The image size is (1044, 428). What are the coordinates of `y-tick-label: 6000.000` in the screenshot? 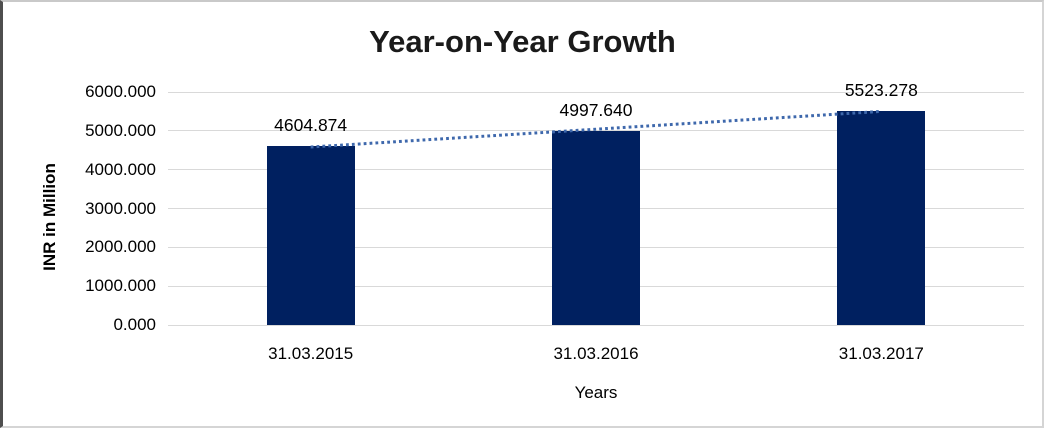 It's located at (120, 91).